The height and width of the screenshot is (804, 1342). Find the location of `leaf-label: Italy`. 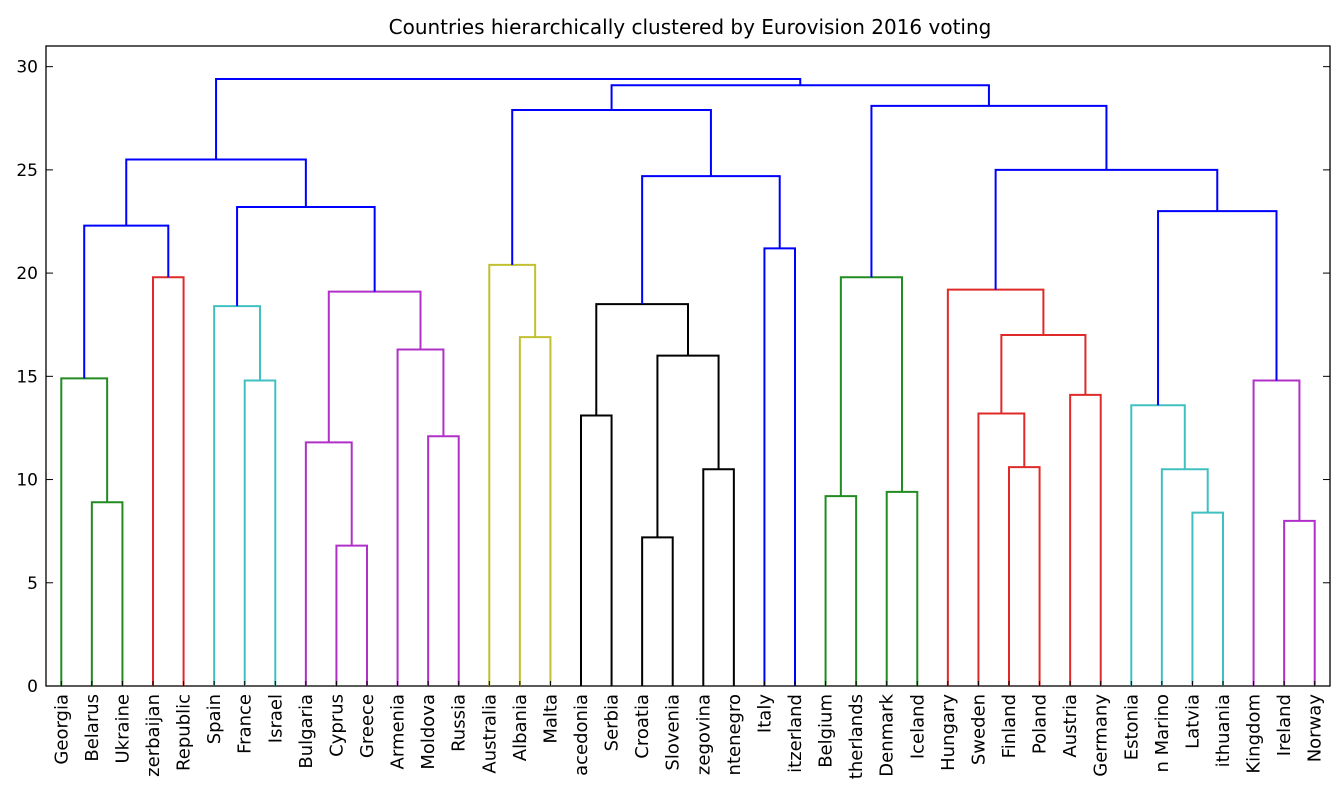

leaf-label: Italy is located at coordinates (764, 713).